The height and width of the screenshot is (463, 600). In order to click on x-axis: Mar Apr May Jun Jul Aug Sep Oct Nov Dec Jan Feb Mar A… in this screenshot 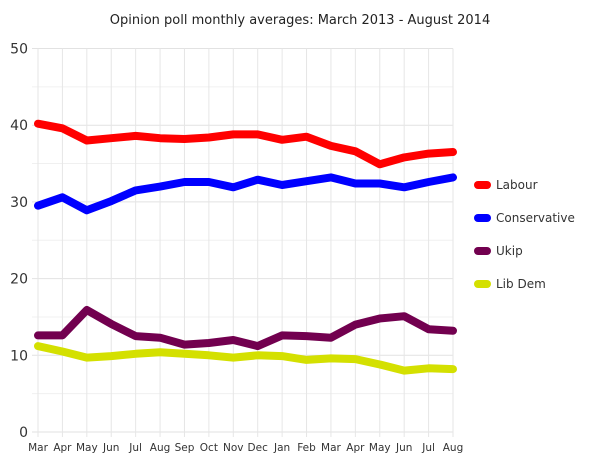, I will do `click(245, 448)`.